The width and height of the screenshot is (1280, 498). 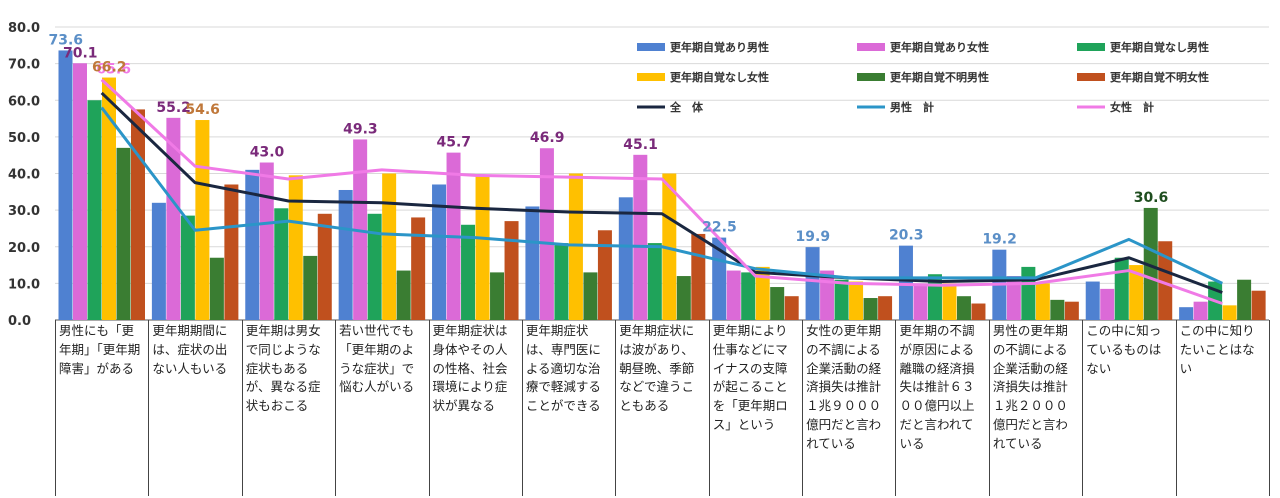 What do you see at coordinates (719, 228) in the screenshot?
I see `data-label: 22.5` at bounding box center [719, 228].